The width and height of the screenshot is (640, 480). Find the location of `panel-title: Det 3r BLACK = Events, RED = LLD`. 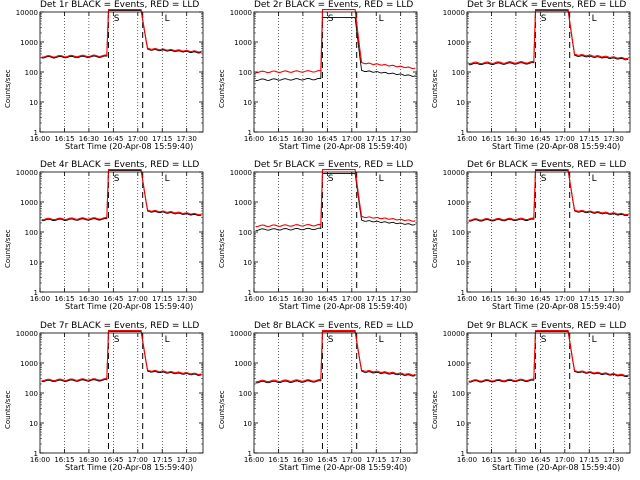

panel-title: Det 3r BLACK = Events, RED = LLD is located at coordinates (547, 5).